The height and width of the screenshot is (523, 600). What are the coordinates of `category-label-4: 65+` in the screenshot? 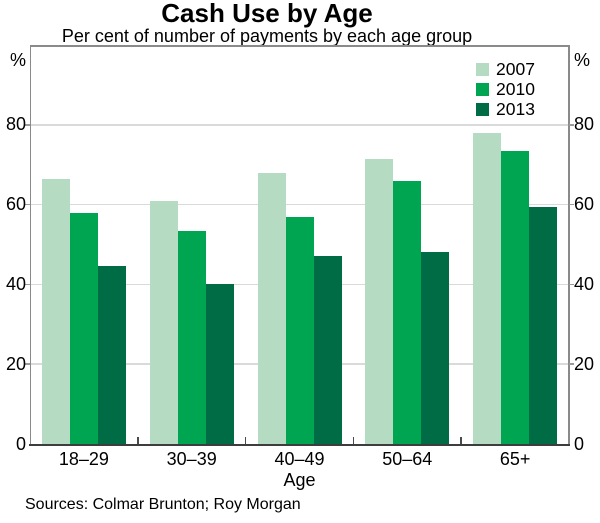 It's located at (515, 459).